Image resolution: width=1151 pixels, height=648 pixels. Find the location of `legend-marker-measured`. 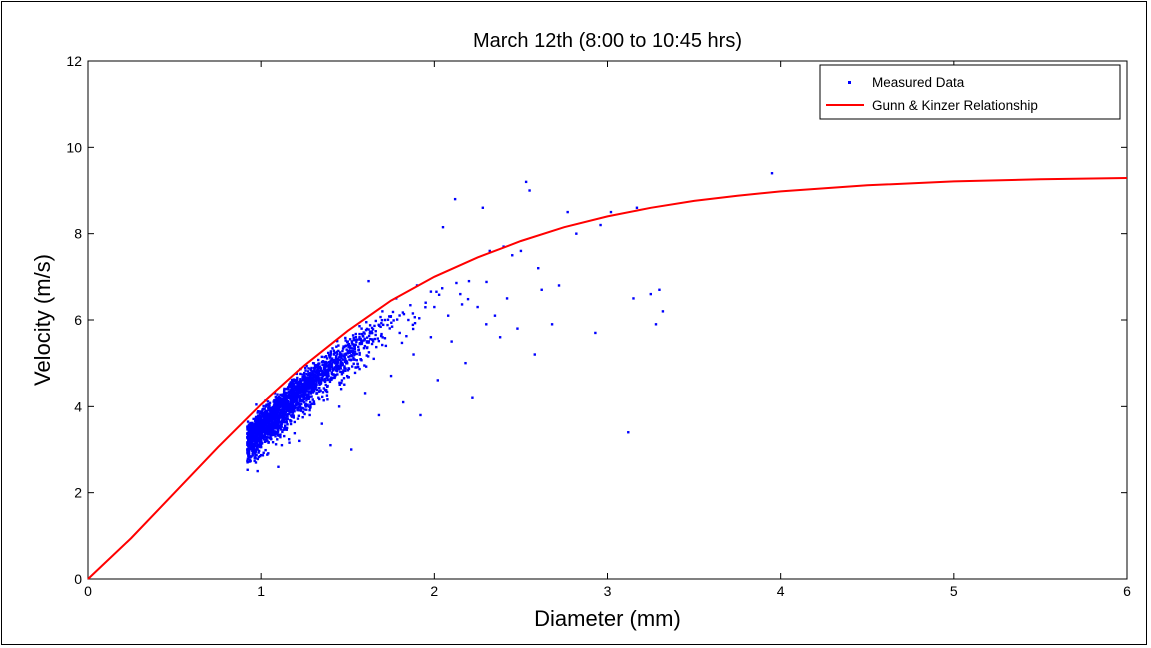

legend-marker-measured is located at coordinates (849, 82).